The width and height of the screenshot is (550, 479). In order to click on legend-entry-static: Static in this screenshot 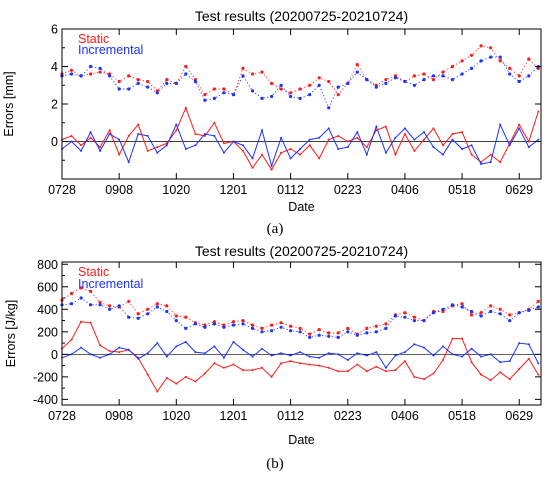, I will do `click(93, 272)`.